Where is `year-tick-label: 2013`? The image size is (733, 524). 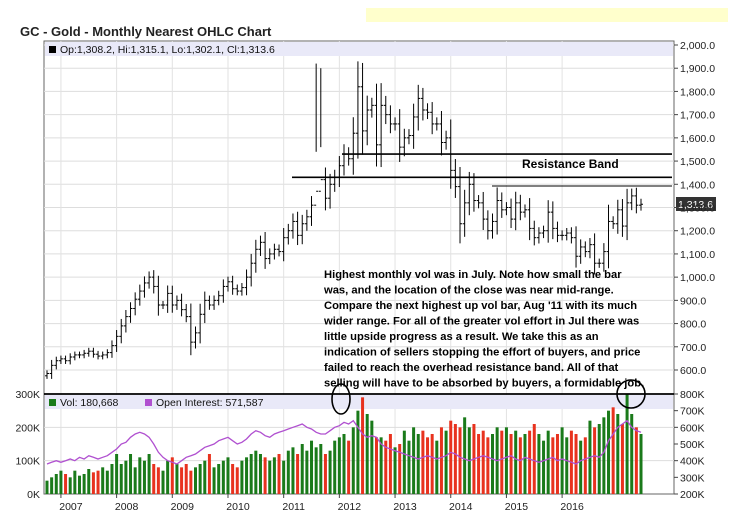
year-tick-label: 2013 is located at coordinates (405, 507).